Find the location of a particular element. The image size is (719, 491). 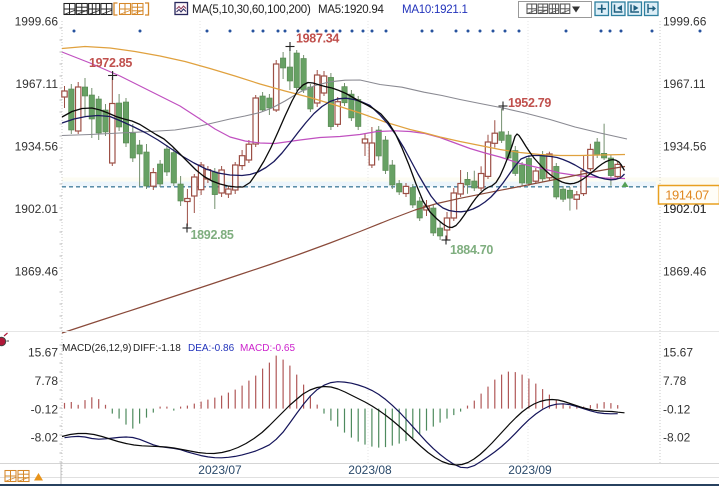

svg-text: 2023/08 is located at coordinates (370, 470).